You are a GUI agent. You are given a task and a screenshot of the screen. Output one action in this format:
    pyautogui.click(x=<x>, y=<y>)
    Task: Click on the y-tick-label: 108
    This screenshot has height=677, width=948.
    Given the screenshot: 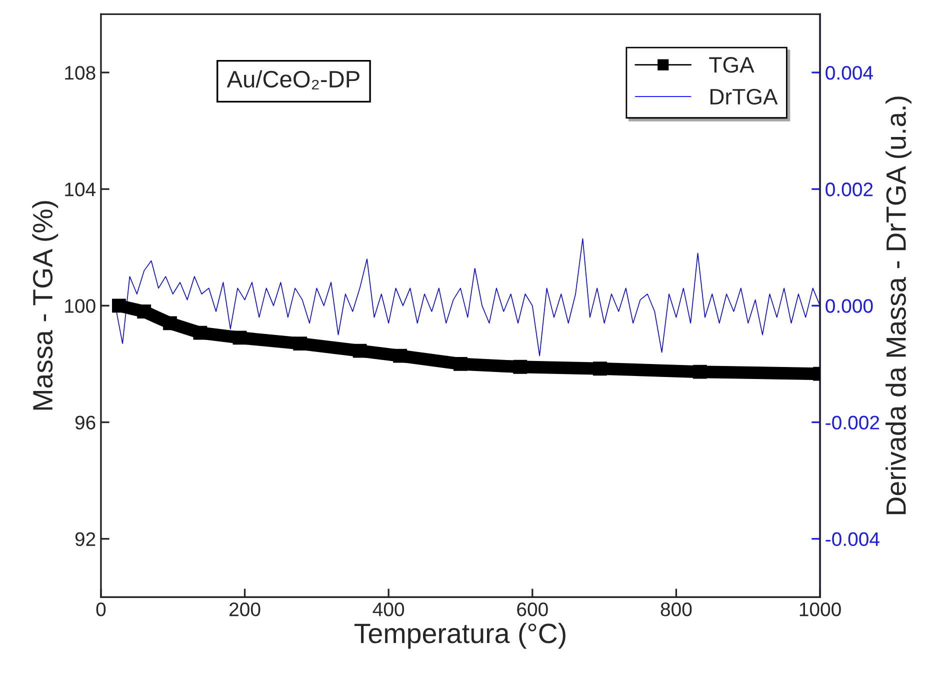 What is the action you would take?
    pyautogui.click(x=80, y=73)
    